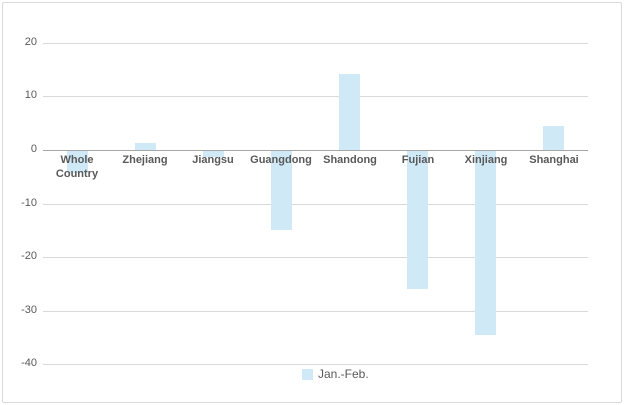  I want to click on y-axis-tick-label: 0, so click(33, 149).